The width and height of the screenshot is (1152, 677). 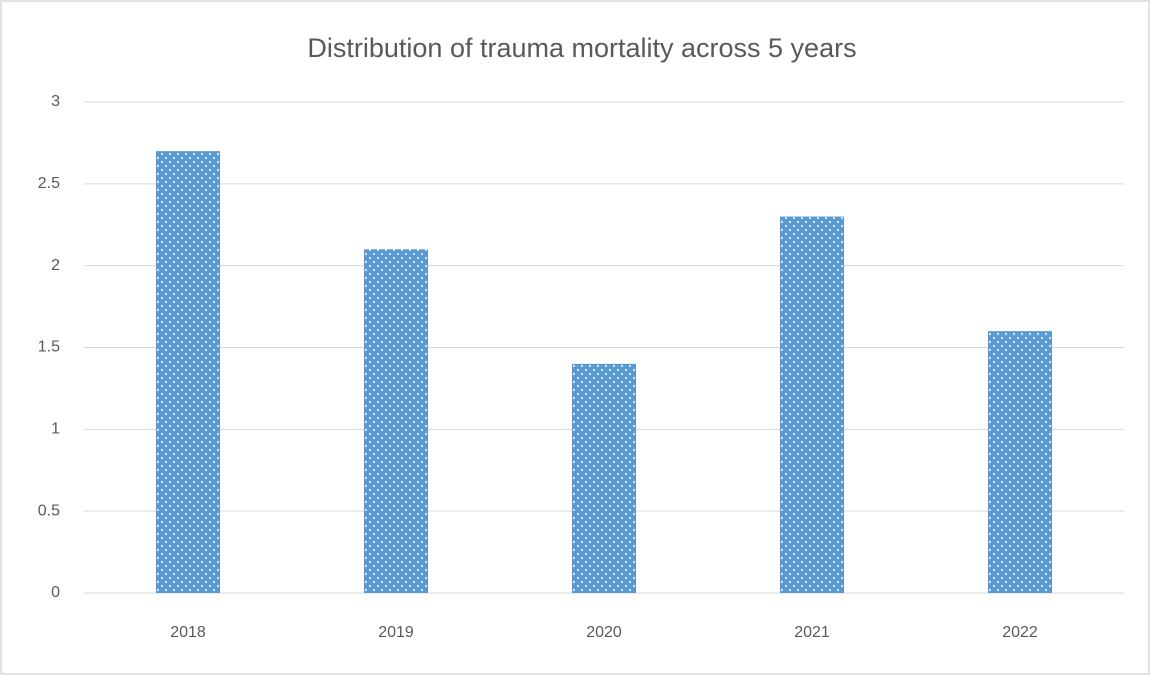 What do you see at coordinates (55, 265) in the screenshot?
I see `y-tick-label: 2` at bounding box center [55, 265].